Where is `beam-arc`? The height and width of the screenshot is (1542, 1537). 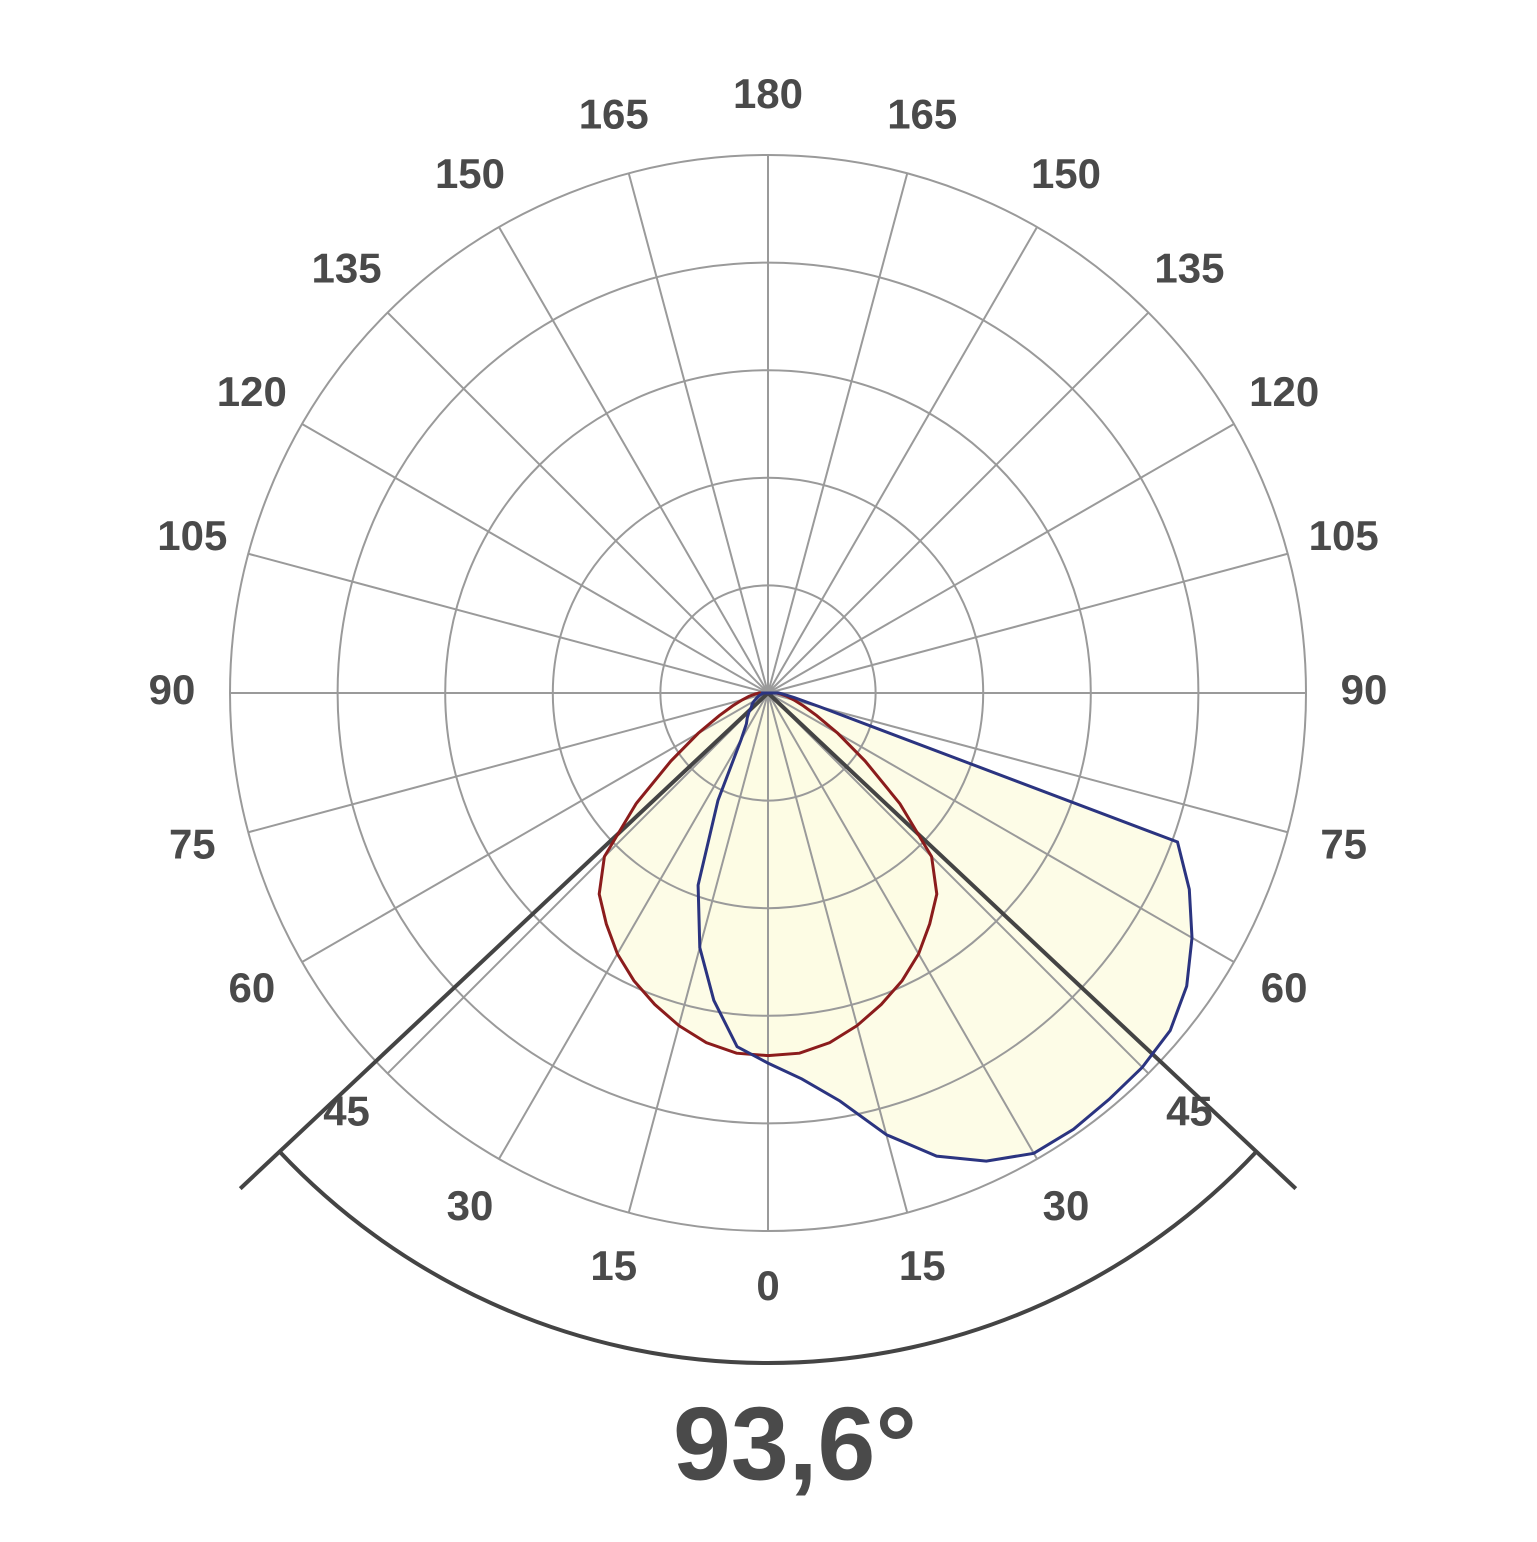 beam-arc is located at coordinates (768, 1257).